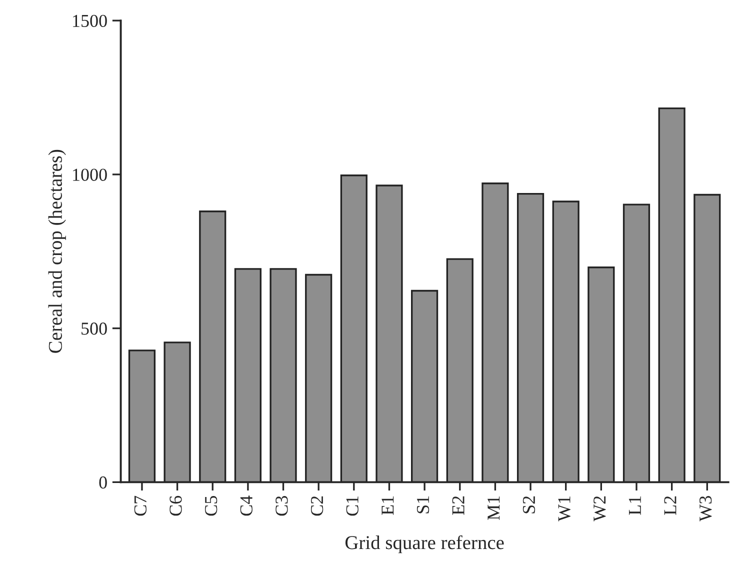  What do you see at coordinates (90, 21) in the screenshot?
I see `y-tick-label: 1500` at bounding box center [90, 21].